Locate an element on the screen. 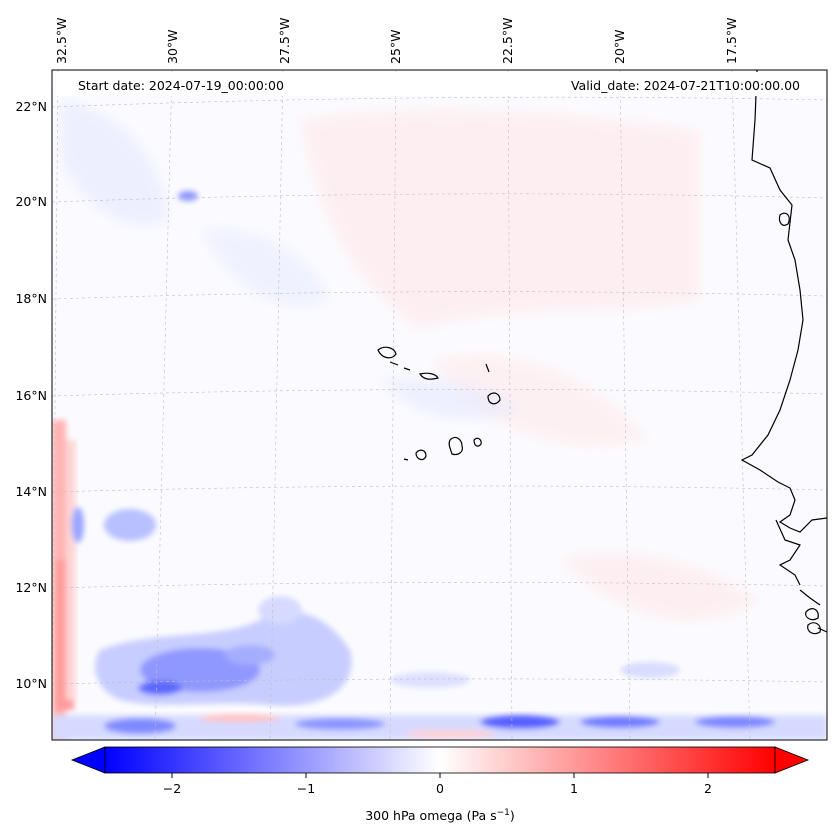 The height and width of the screenshot is (839, 837). colorbar-tick-label: 1 is located at coordinates (574, 788).